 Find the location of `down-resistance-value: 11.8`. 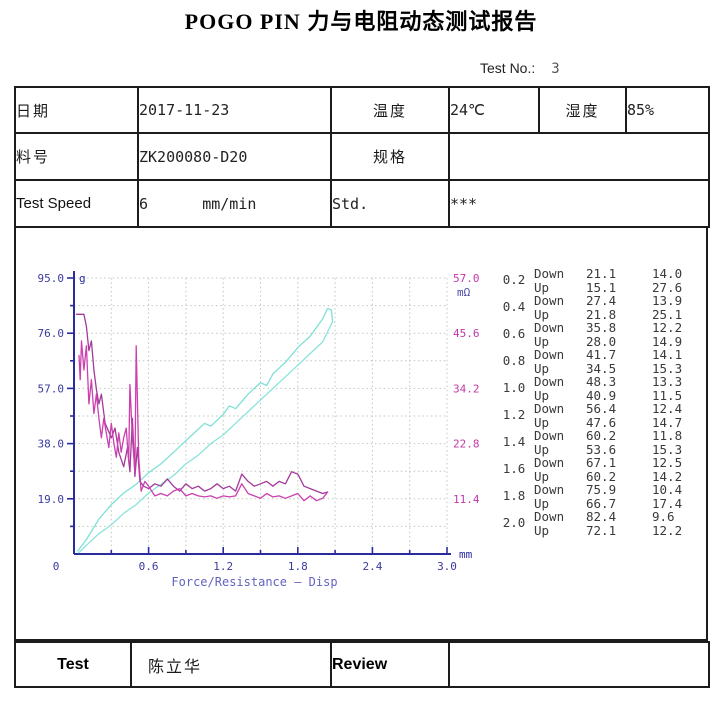

down-resistance-value: 11.8 is located at coordinates (667, 435).